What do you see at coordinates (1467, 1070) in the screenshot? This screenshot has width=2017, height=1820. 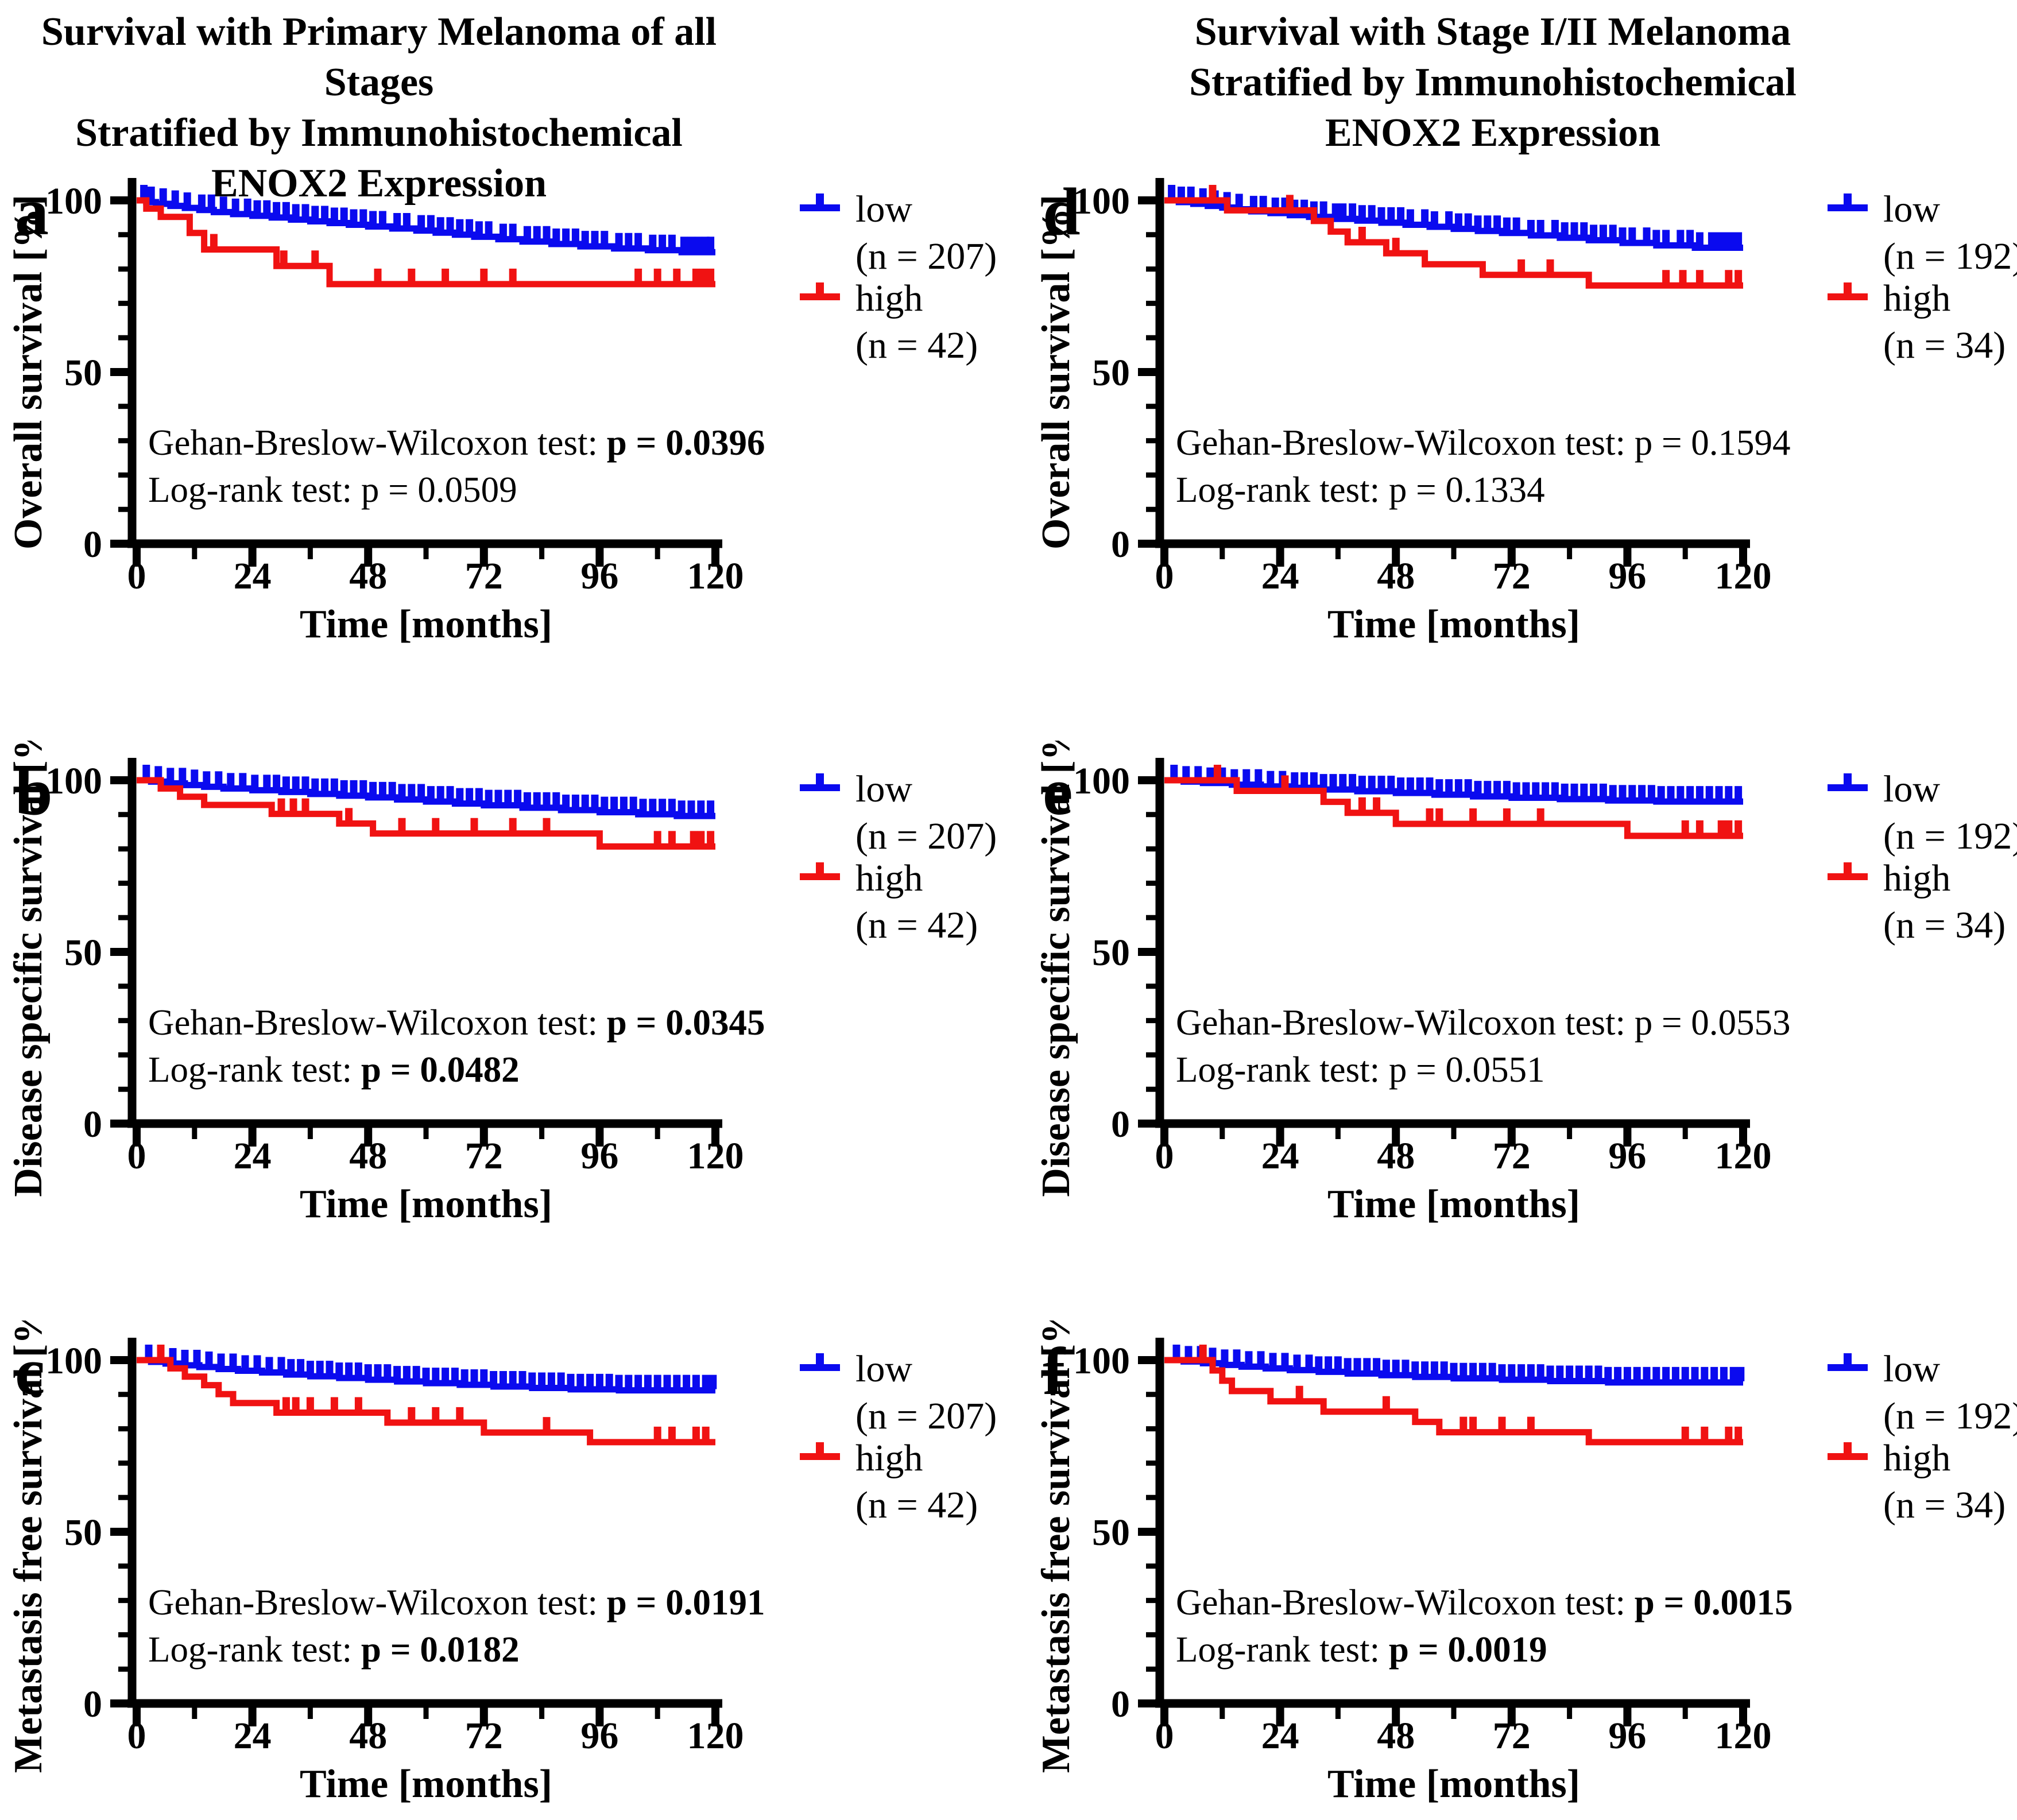 I see `stats-p-value: p = 0.0551` at bounding box center [1467, 1070].